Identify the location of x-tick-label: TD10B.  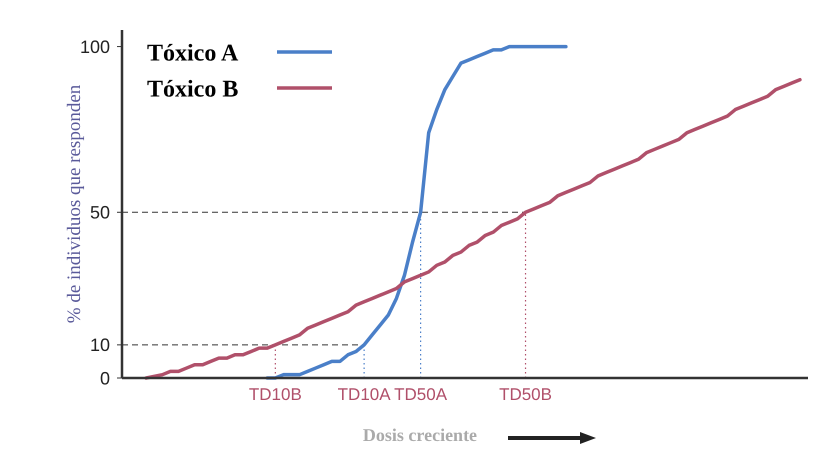
(275, 394).